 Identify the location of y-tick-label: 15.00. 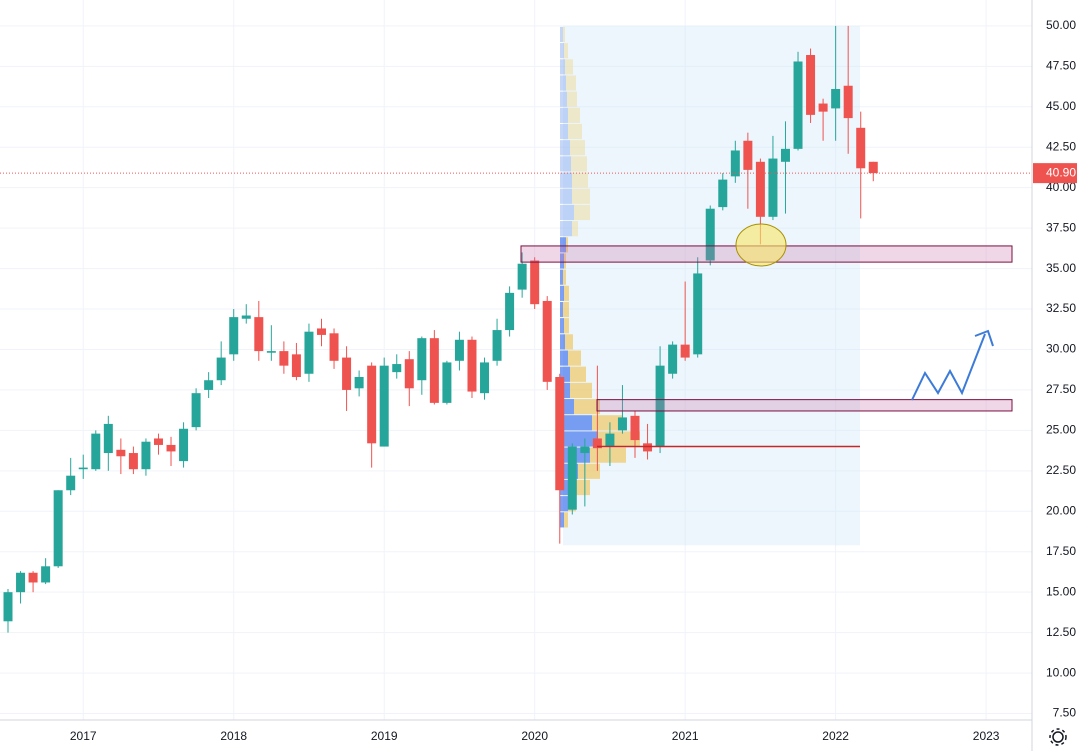
(1061, 591).